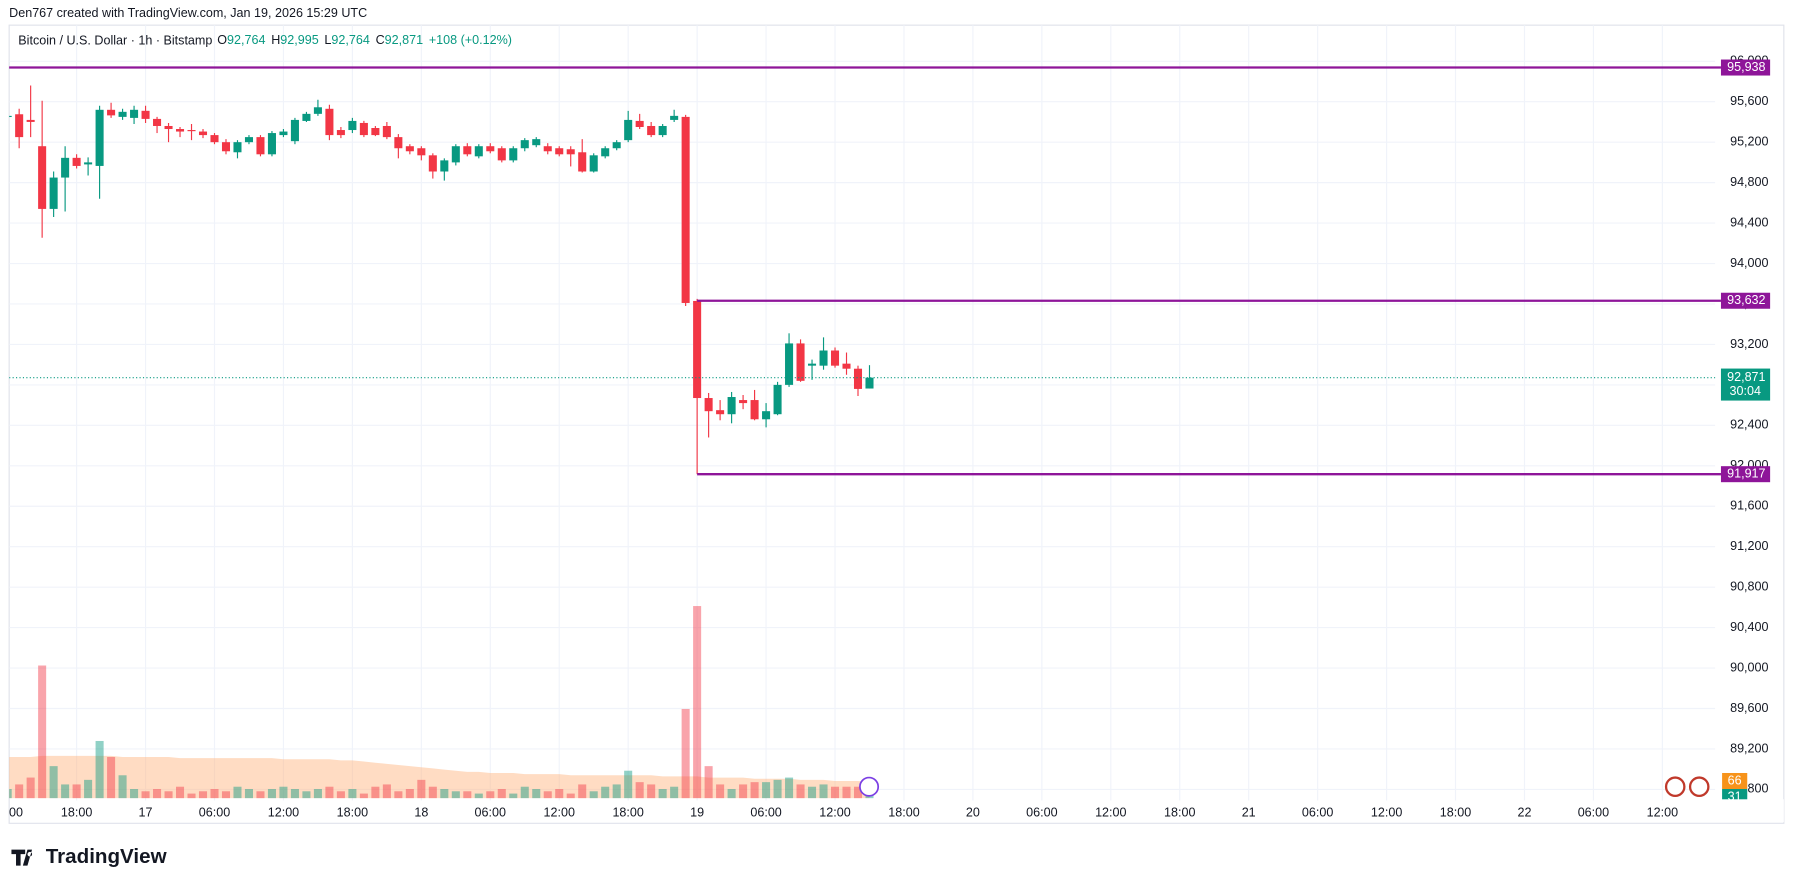 Image resolution: width=1793 pixels, height=887 pixels. Describe the element at coordinates (1749, 344) in the screenshot. I see `y-tick-label: 93,200` at that location.